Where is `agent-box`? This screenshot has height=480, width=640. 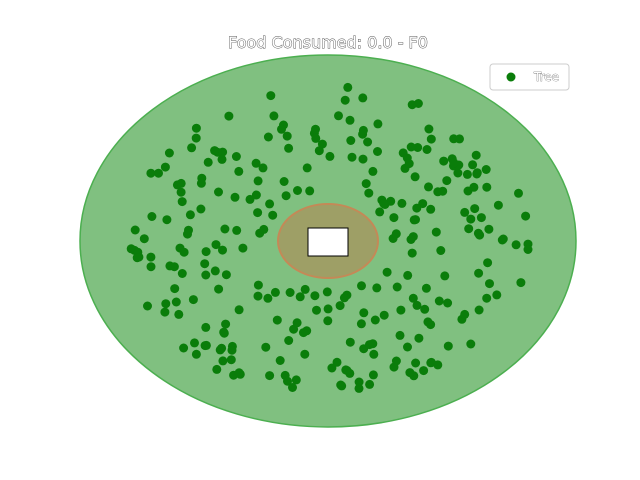
agent-box is located at coordinates (328, 242).